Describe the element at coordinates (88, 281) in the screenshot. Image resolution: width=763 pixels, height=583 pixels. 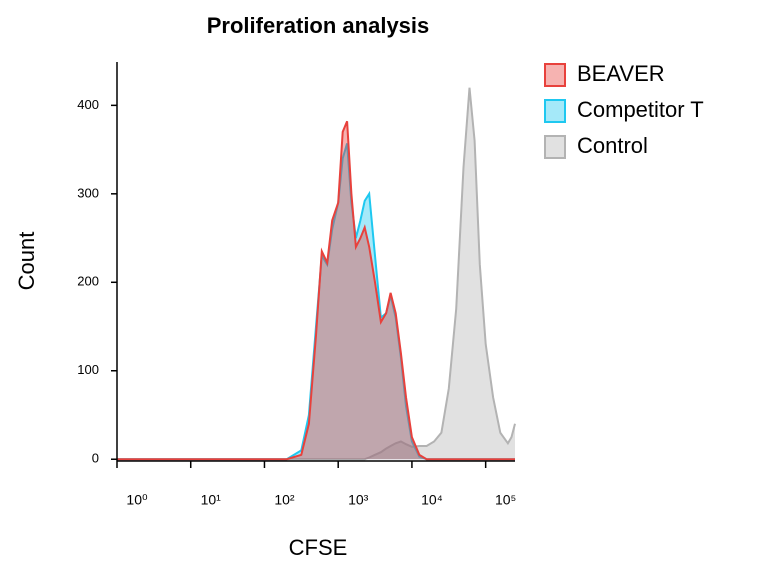
I see `y-tick-label: 200` at that location.